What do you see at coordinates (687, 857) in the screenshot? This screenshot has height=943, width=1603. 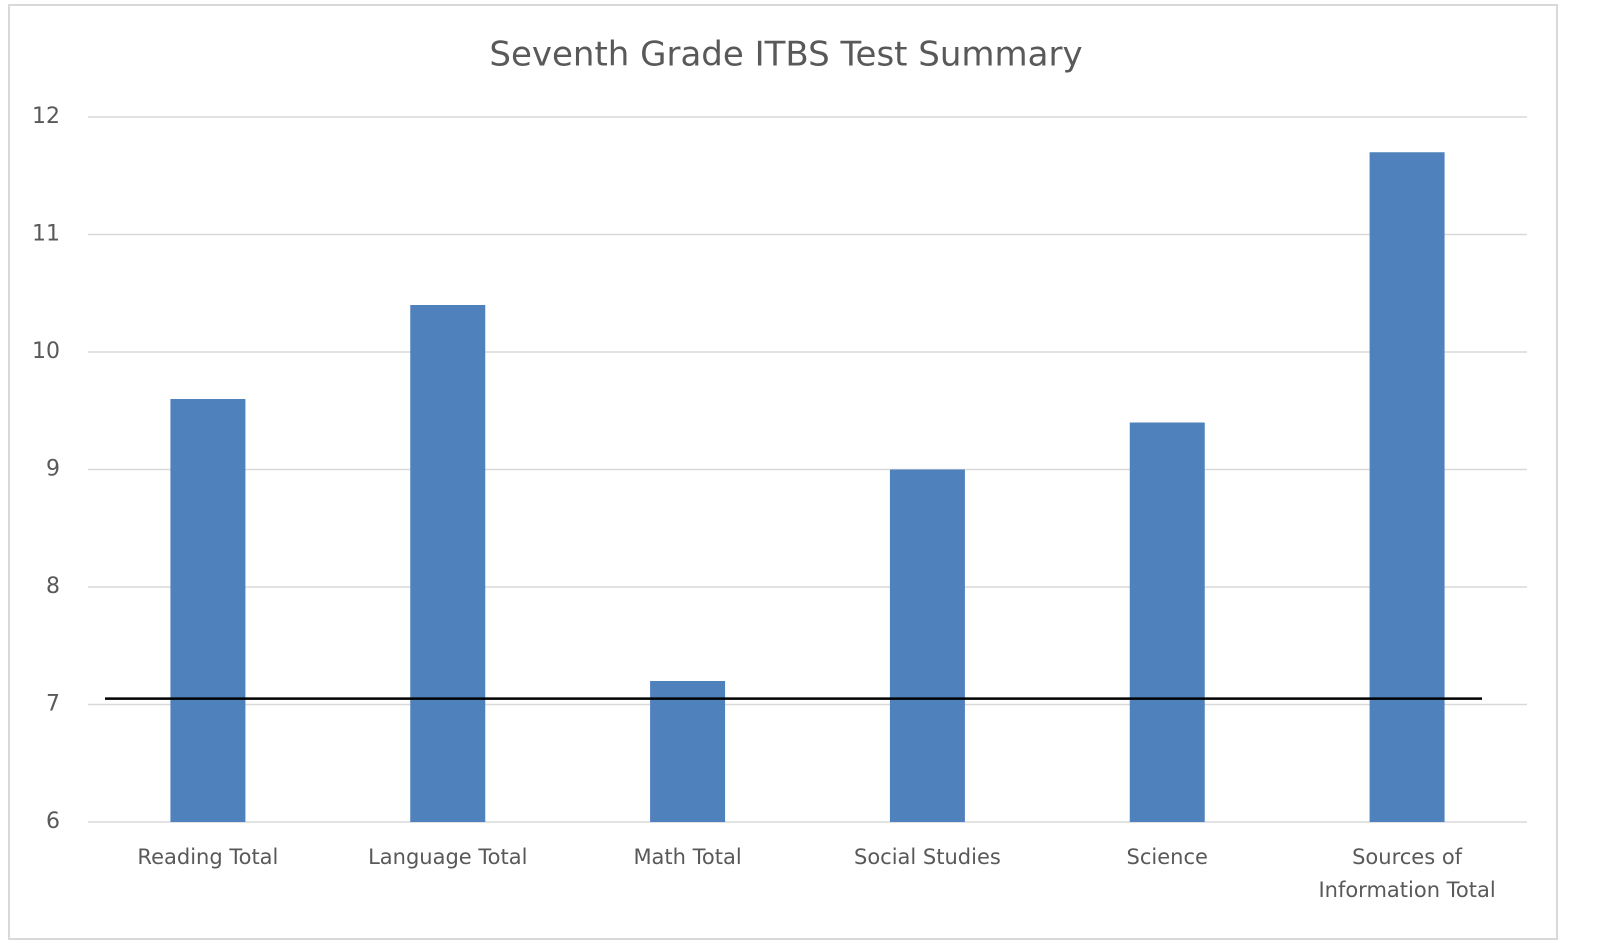 I see `x-tick-label: Math Total` at bounding box center [687, 857].